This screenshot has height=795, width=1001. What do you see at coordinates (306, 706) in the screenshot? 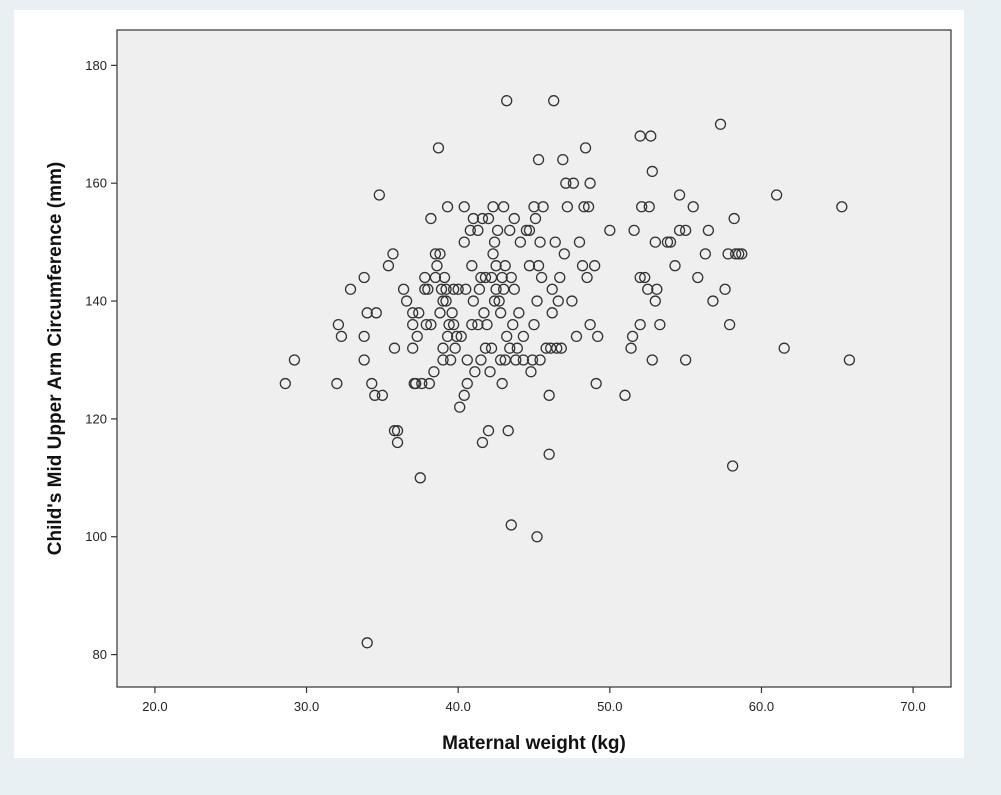
I see `x-tick-label: 30.0` at bounding box center [306, 706].